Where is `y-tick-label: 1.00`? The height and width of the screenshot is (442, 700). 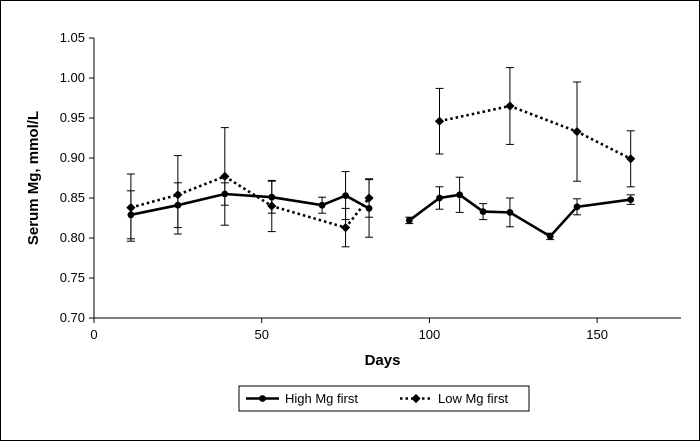
y-tick-label: 1.00 is located at coordinates (72, 77).